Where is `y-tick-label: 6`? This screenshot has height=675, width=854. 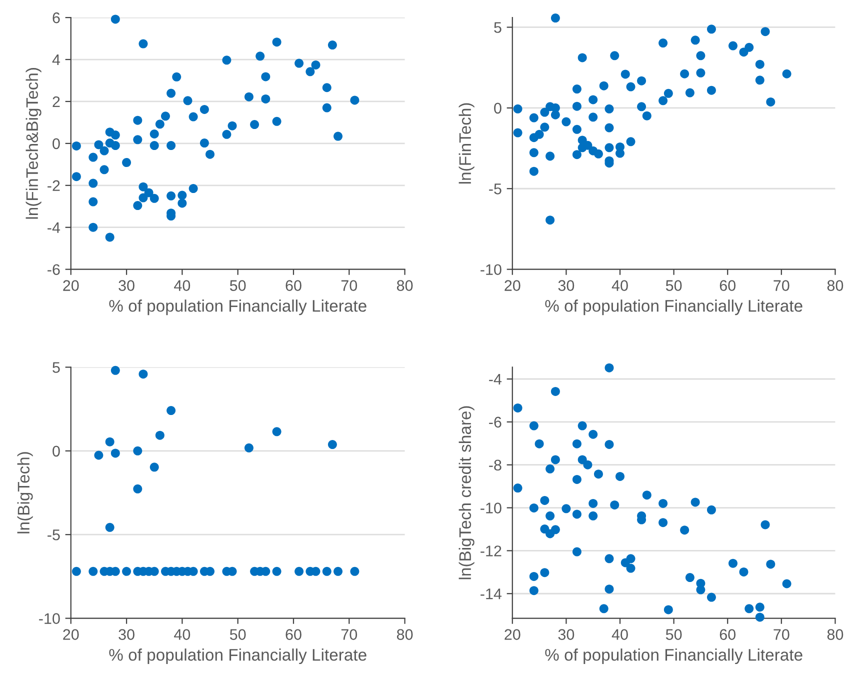
y-tick-label: 6 is located at coordinates (56, 18).